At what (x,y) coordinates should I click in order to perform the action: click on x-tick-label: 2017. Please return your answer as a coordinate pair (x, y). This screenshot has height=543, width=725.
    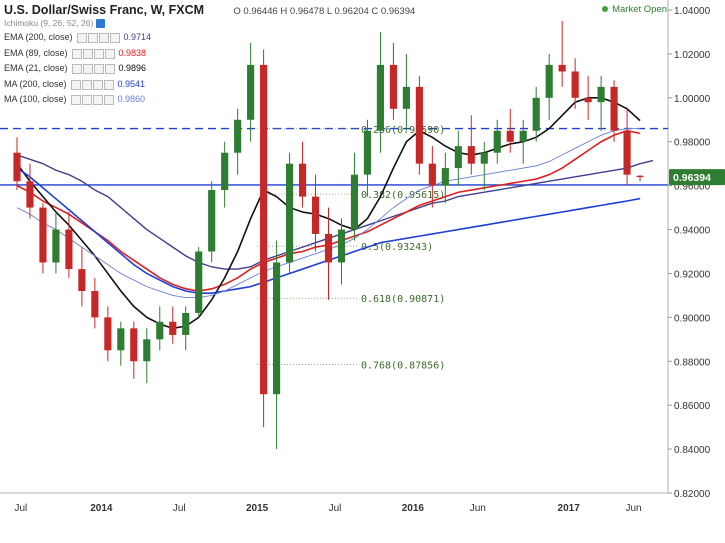
    Looking at the image, I should click on (569, 508).